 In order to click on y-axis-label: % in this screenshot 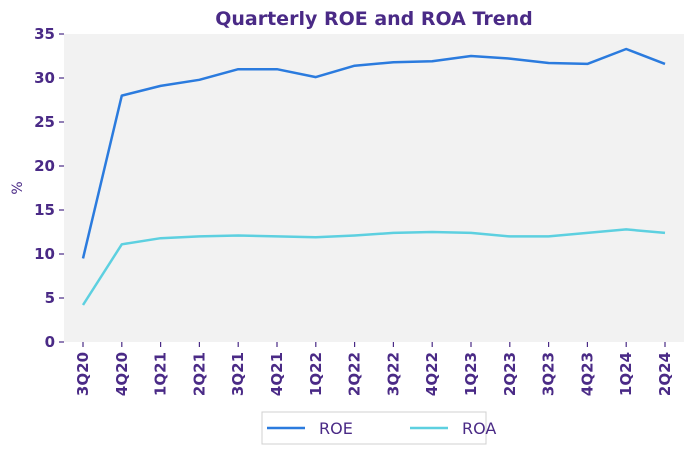, I will do `click(18, 187)`.